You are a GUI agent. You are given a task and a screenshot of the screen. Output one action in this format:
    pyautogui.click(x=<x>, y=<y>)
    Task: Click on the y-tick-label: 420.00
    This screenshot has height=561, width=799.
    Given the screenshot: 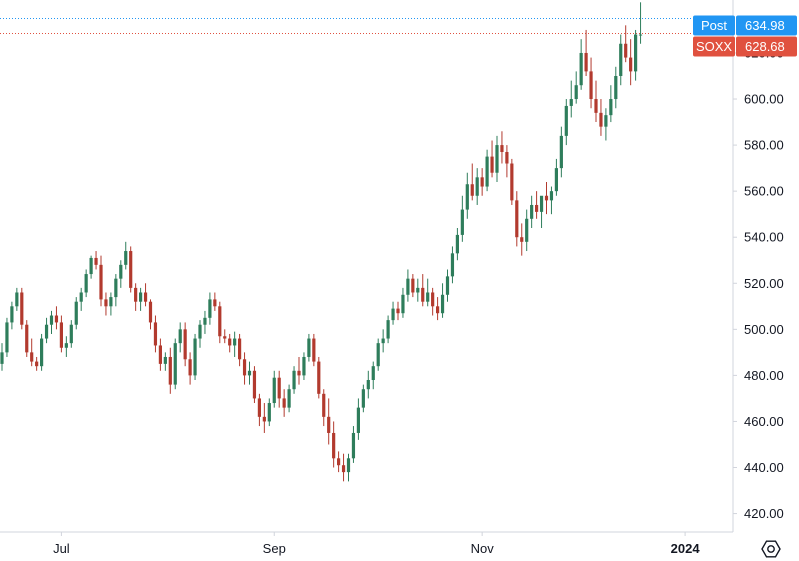 What is the action you would take?
    pyautogui.click(x=764, y=513)
    